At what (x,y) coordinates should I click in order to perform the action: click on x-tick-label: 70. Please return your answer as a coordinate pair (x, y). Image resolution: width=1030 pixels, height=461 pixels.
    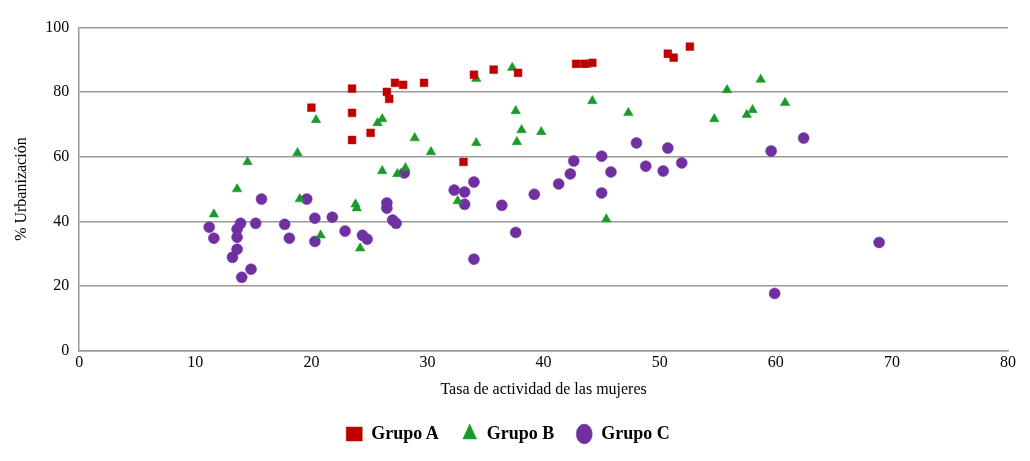
    Looking at the image, I should click on (891, 362).